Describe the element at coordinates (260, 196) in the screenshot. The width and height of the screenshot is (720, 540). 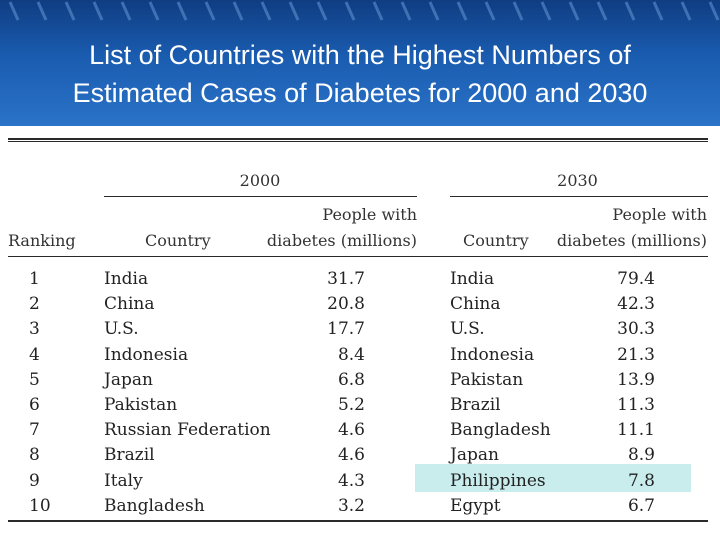
I see `year-2000-rule` at that location.